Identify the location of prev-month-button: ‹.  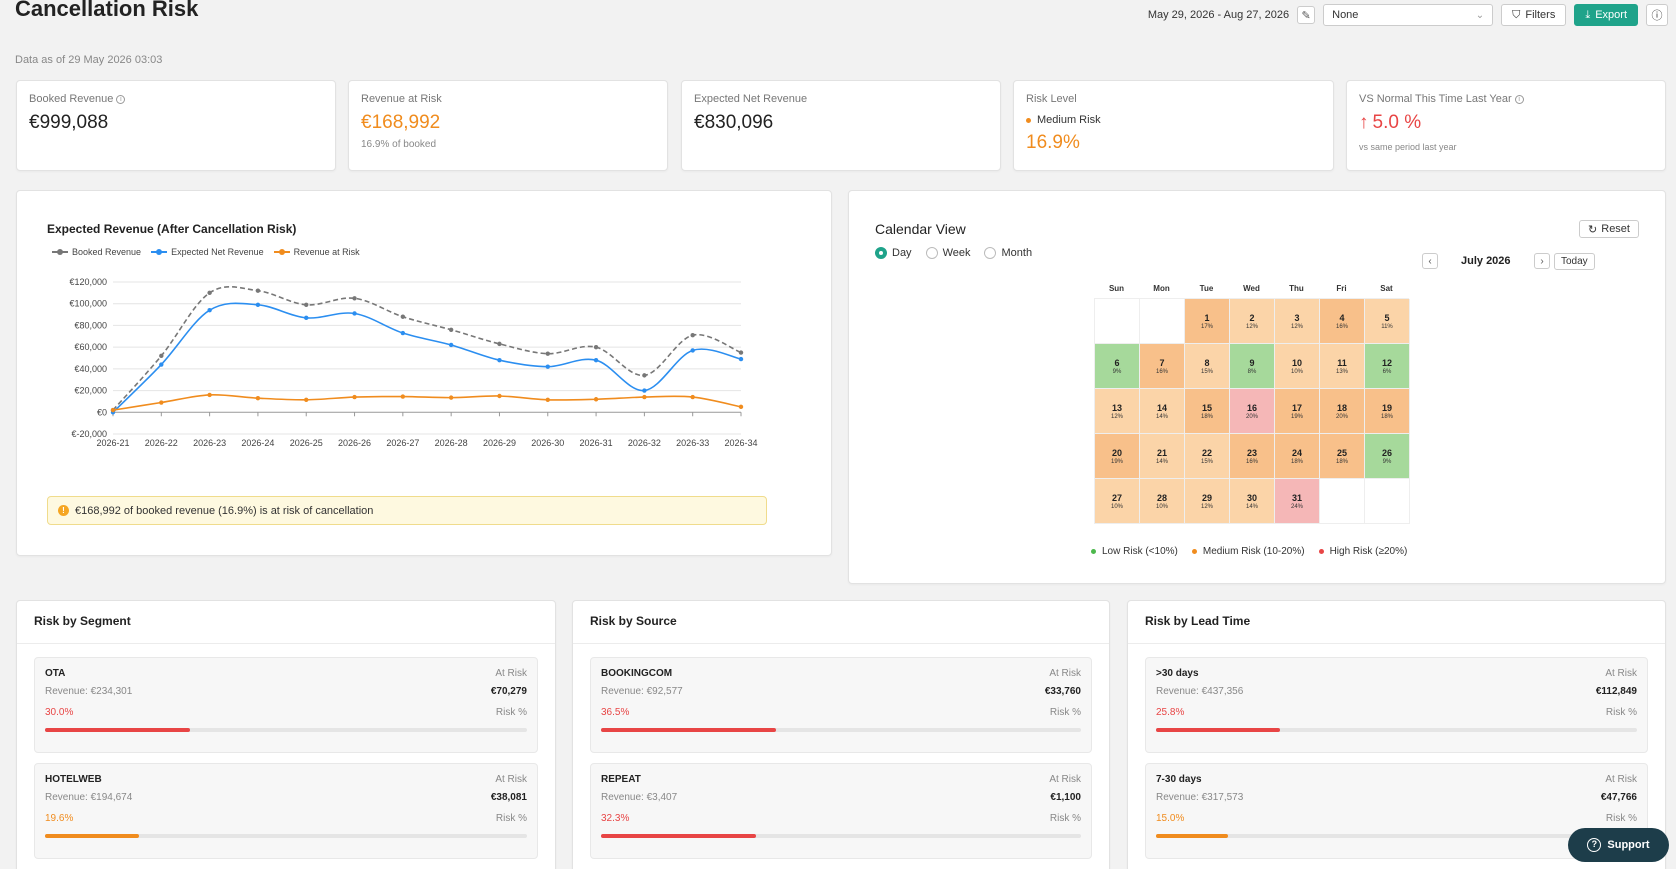
(1430, 261).